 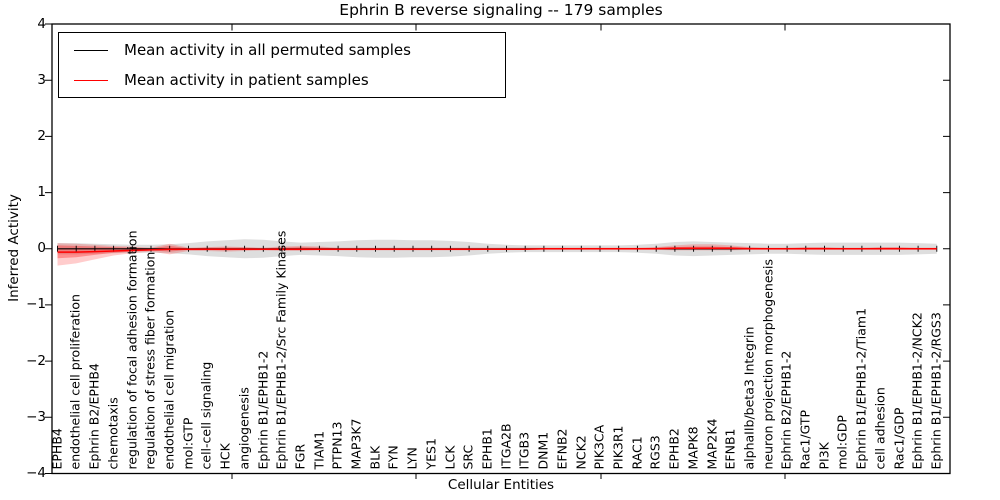 I want to click on x-tick-label: regulation of focal adhesion formation, so click(x=131, y=350).